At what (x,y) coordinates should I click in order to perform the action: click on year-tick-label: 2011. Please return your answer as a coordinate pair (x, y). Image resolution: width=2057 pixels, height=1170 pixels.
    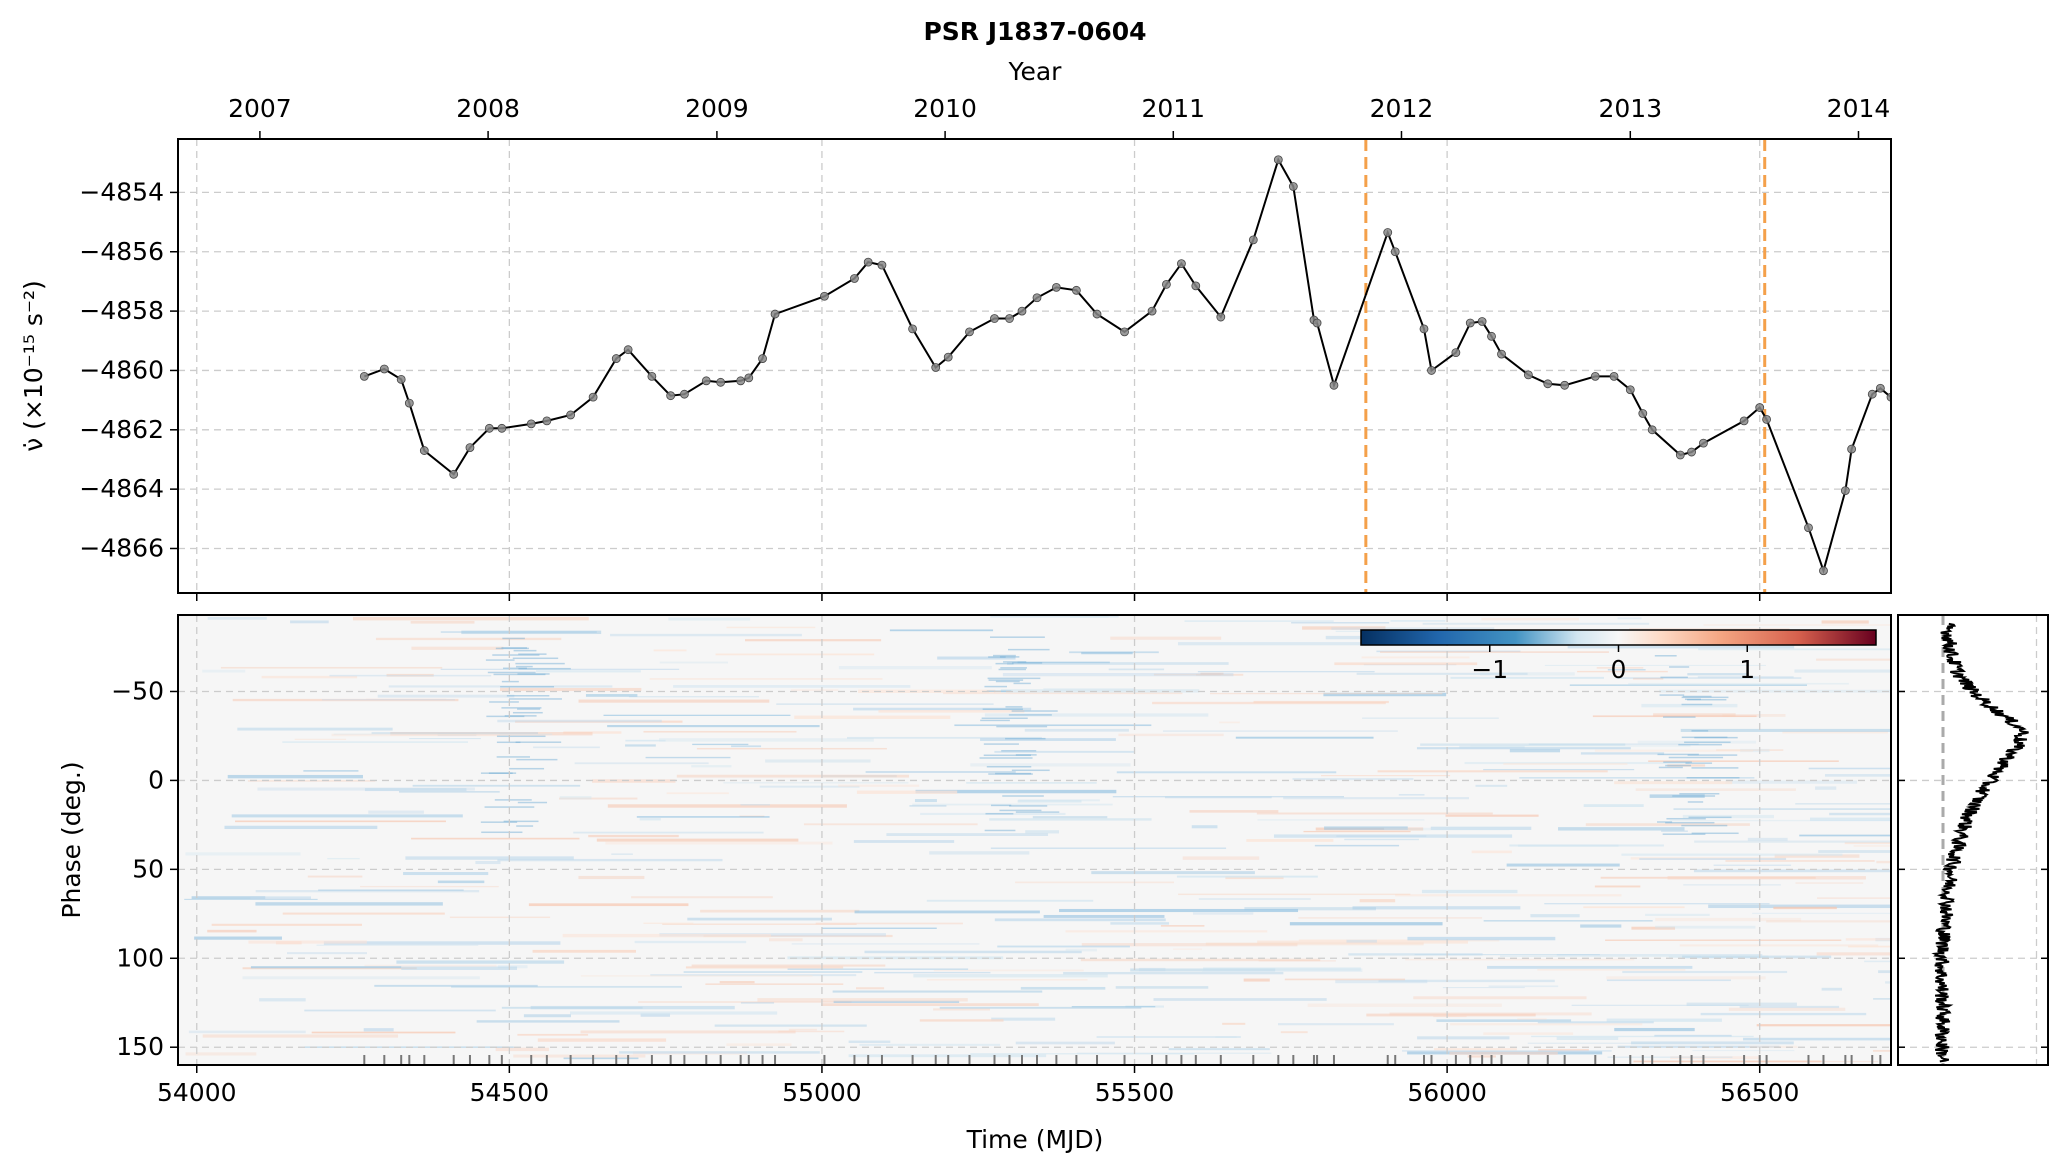
    Looking at the image, I should click on (1173, 108).